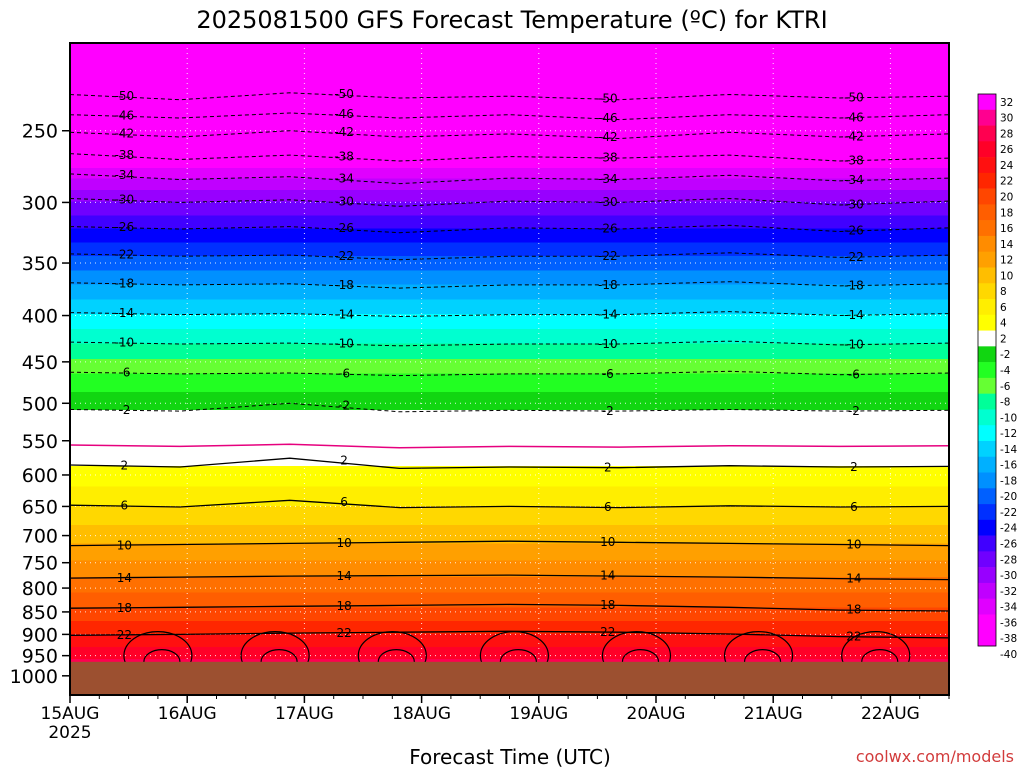  What do you see at coordinates (1008, 544) in the screenshot?
I see `colorbar-label: -26` at bounding box center [1008, 544].